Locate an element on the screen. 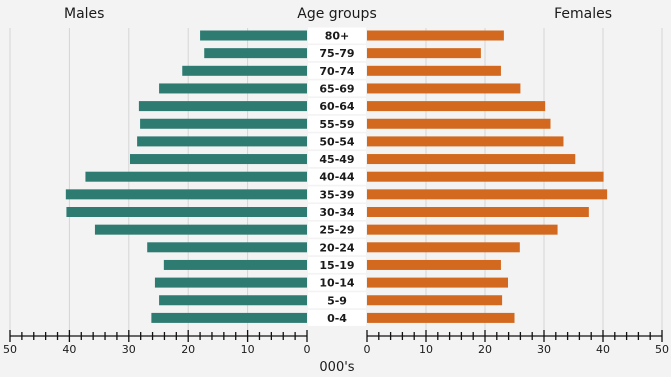  age-label: 30-34 is located at coordinates (337, 212).